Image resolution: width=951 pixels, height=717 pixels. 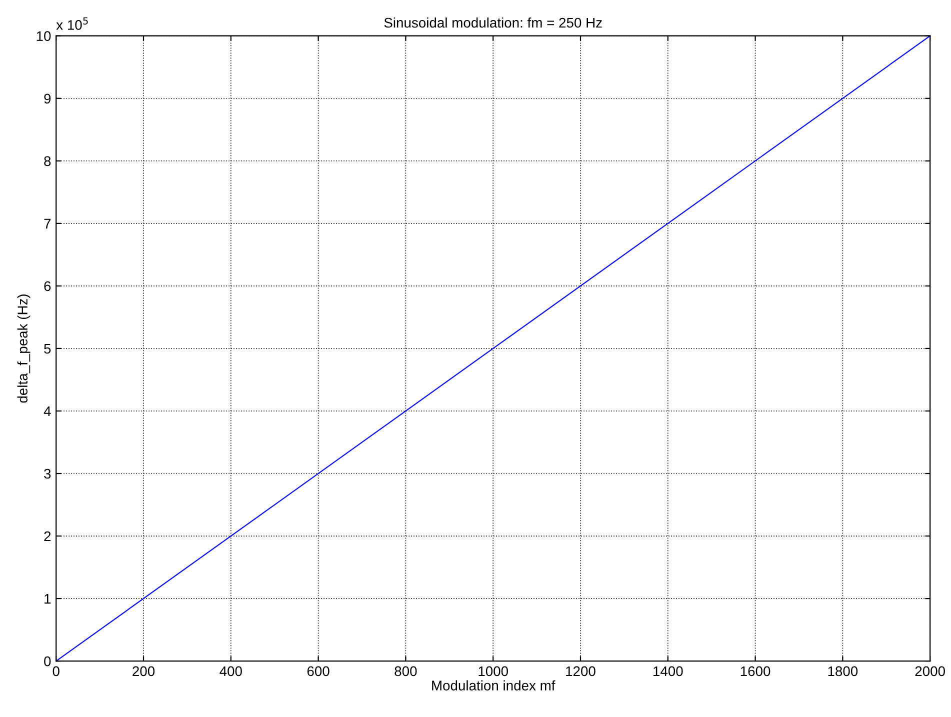 I want to click on y-tick-label: 9, so click(x=47, y=99).